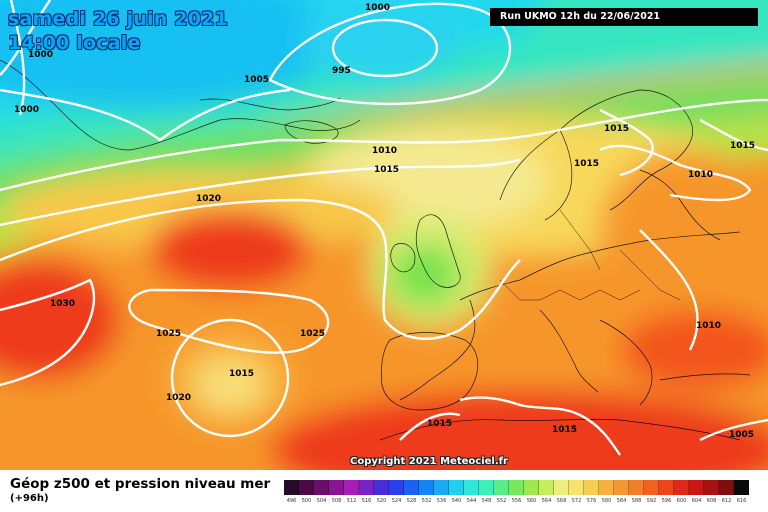 This screenshot has width=768, height=512. Describe the element at coordinates (636, 501) in the screenshot. I see `scale-tick-label: 588` at that location.